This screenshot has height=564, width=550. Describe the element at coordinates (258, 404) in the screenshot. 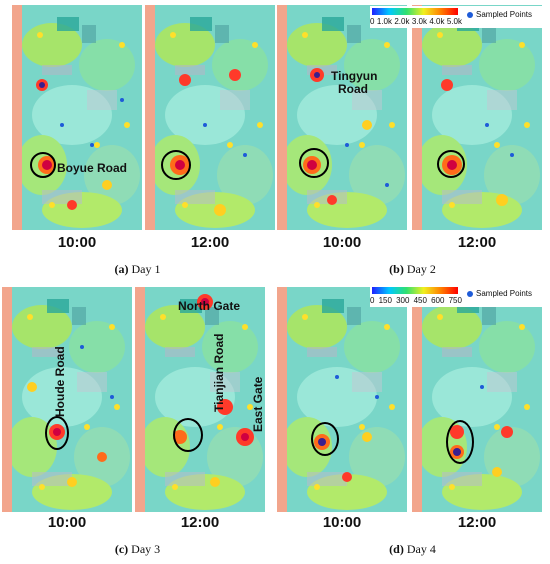

I see `label-east-gate: East Gate` at that location.